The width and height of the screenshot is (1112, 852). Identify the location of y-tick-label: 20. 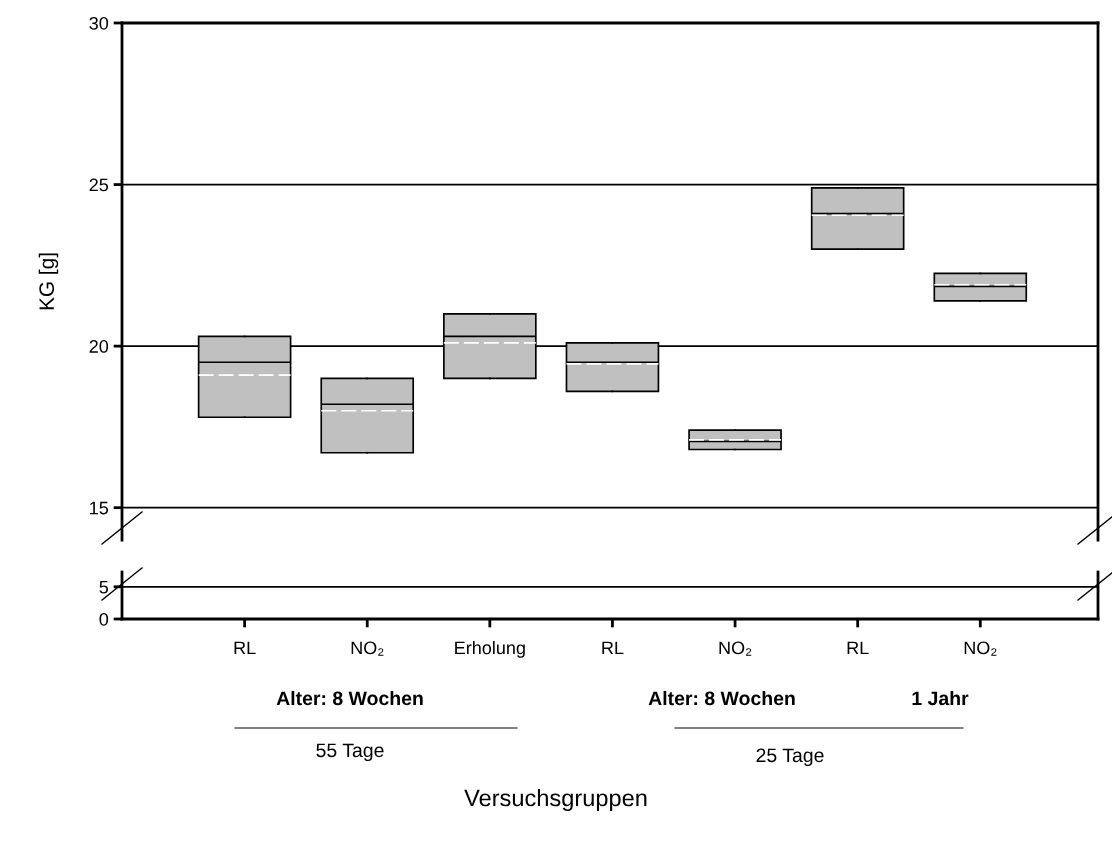
(99, 346).